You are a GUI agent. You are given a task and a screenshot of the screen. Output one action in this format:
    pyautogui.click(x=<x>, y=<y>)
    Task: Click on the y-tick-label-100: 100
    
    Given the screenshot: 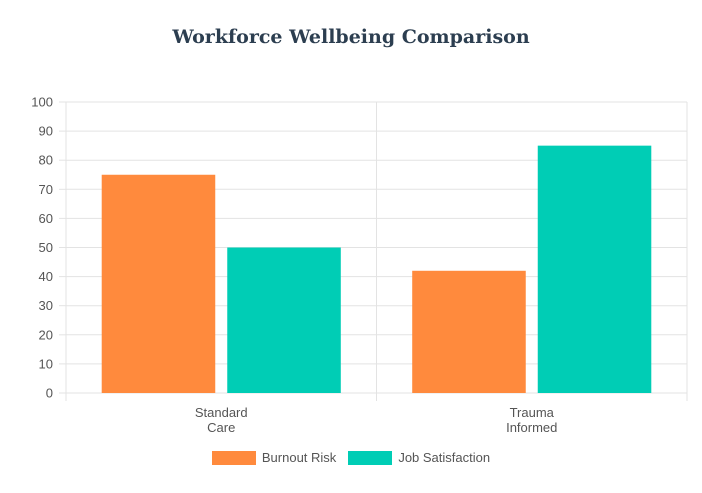 What is the action you would take?
    pyautogui.click(x=42, y=102)
    